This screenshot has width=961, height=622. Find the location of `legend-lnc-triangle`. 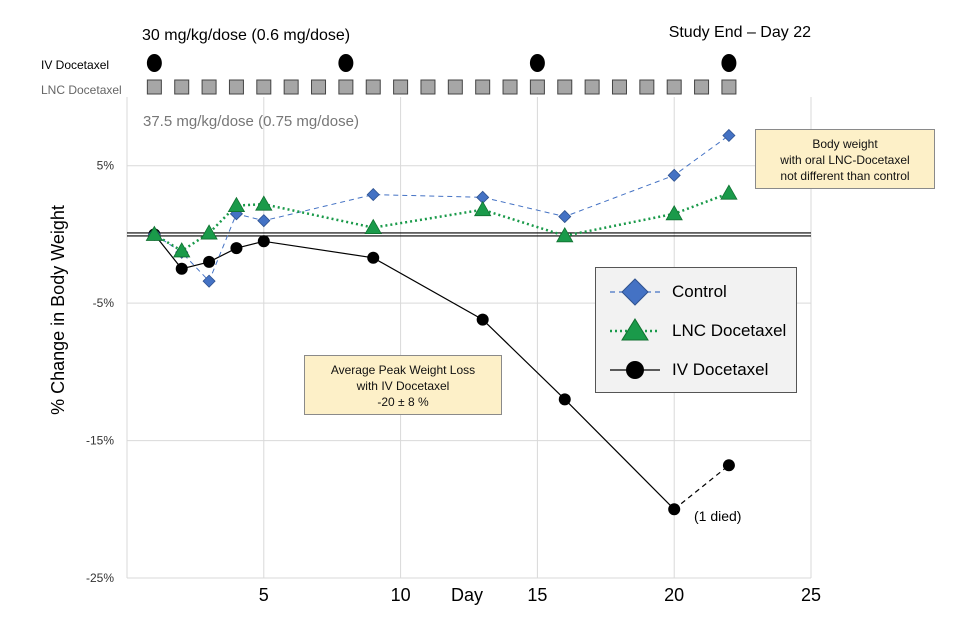

legend-lnc-triangle is located at coordinates (635, 329).